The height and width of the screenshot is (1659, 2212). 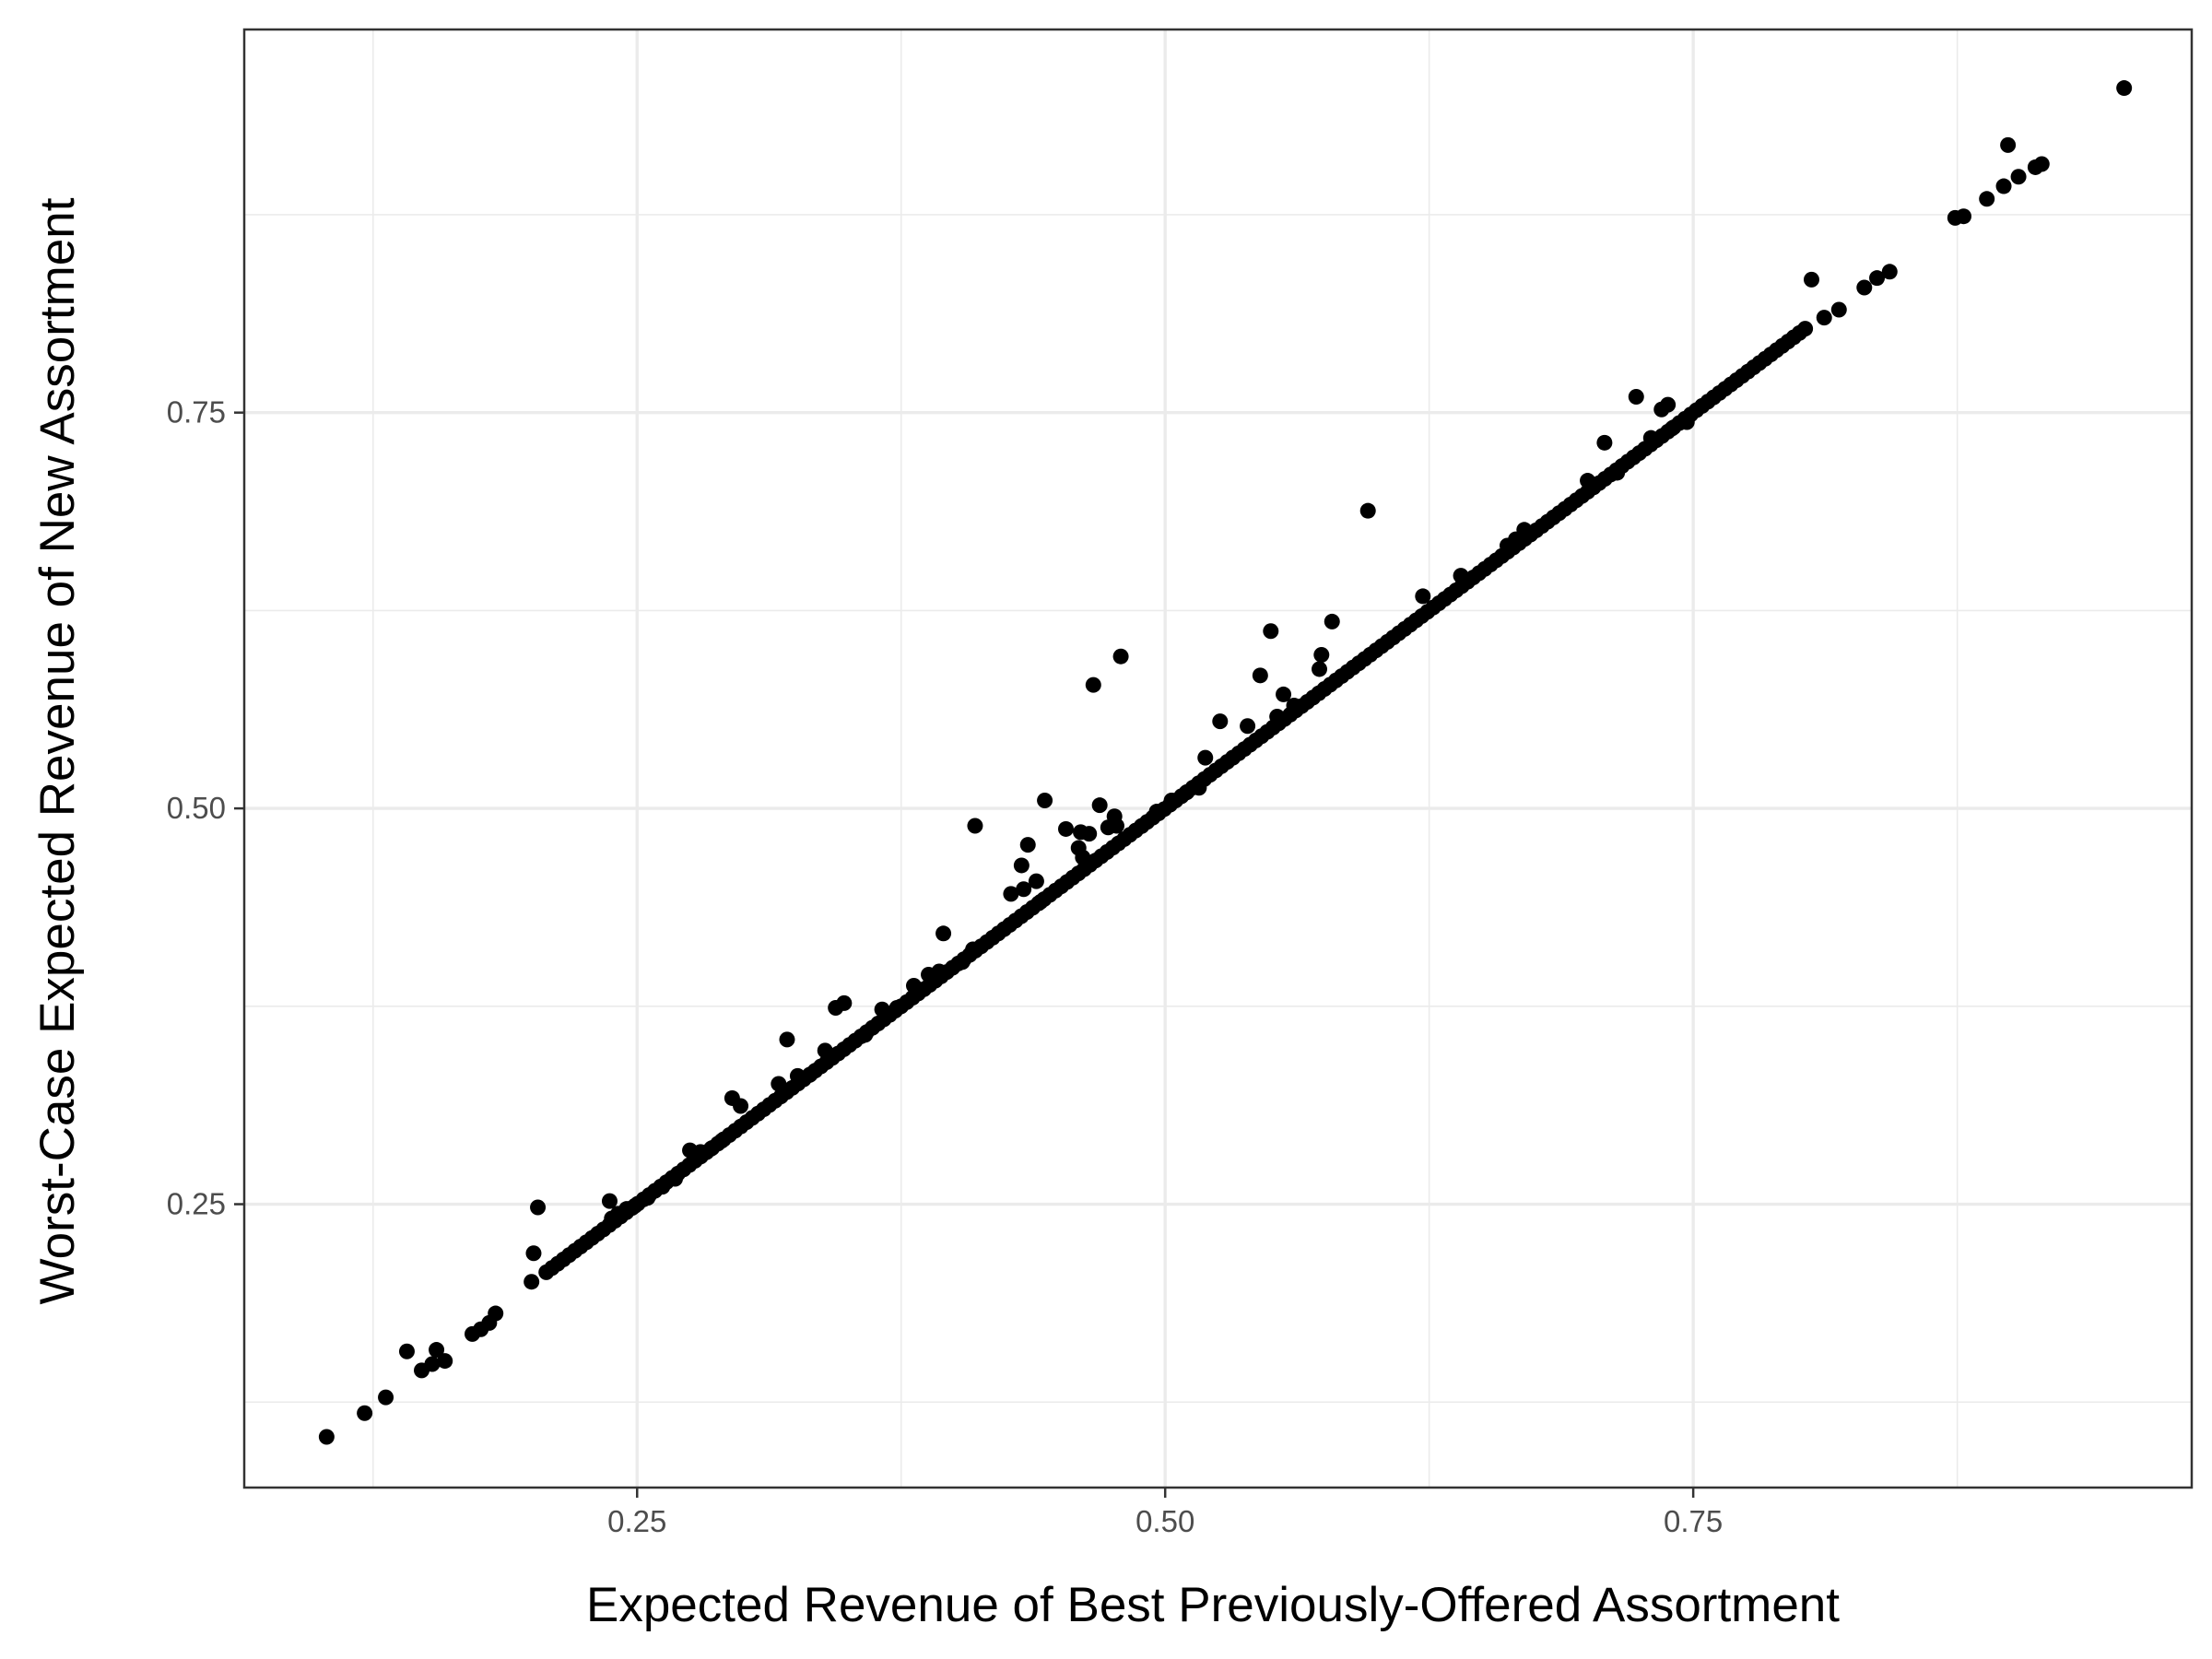 What do you see at coordinates (636, 1521) in the screenshot?
I see `x-tick-label: 0.25` at bounding box center [636, 1521].